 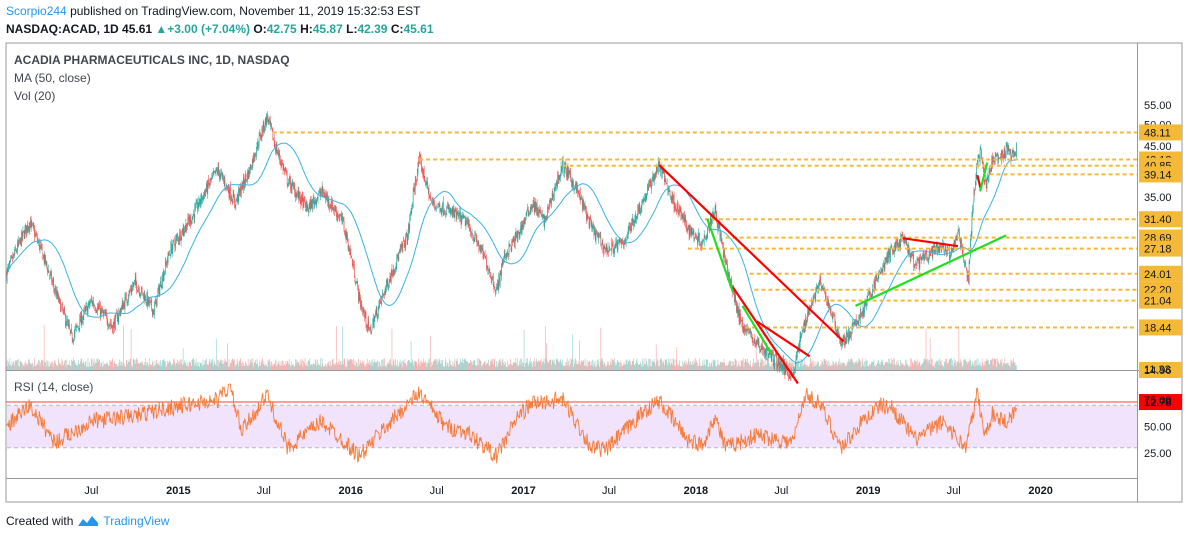 I want to click on author-name: Scorpio244, so click(x=36, y=11).